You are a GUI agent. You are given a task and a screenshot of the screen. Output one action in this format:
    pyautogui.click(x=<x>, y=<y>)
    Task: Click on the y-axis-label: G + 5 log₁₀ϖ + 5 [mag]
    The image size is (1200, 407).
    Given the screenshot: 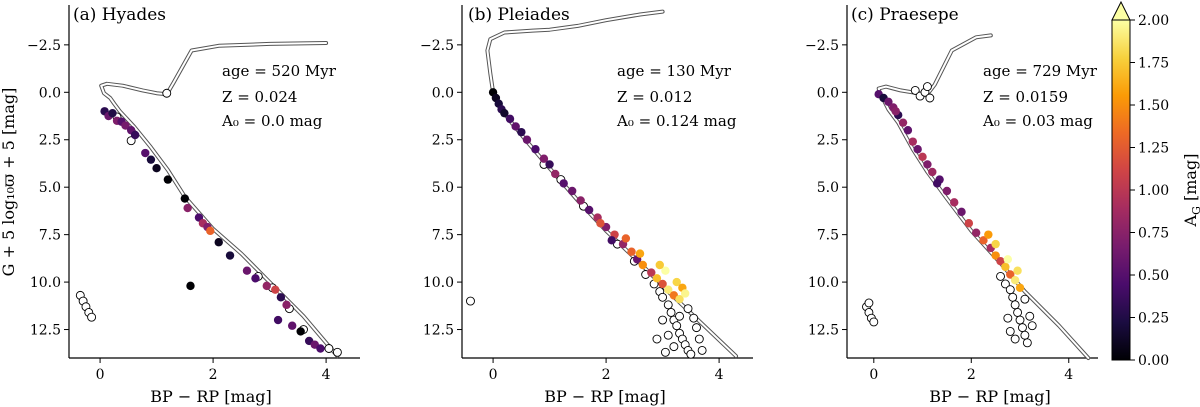 What is the action you would take?
    pyautogui.click(x=9, y=182)
    